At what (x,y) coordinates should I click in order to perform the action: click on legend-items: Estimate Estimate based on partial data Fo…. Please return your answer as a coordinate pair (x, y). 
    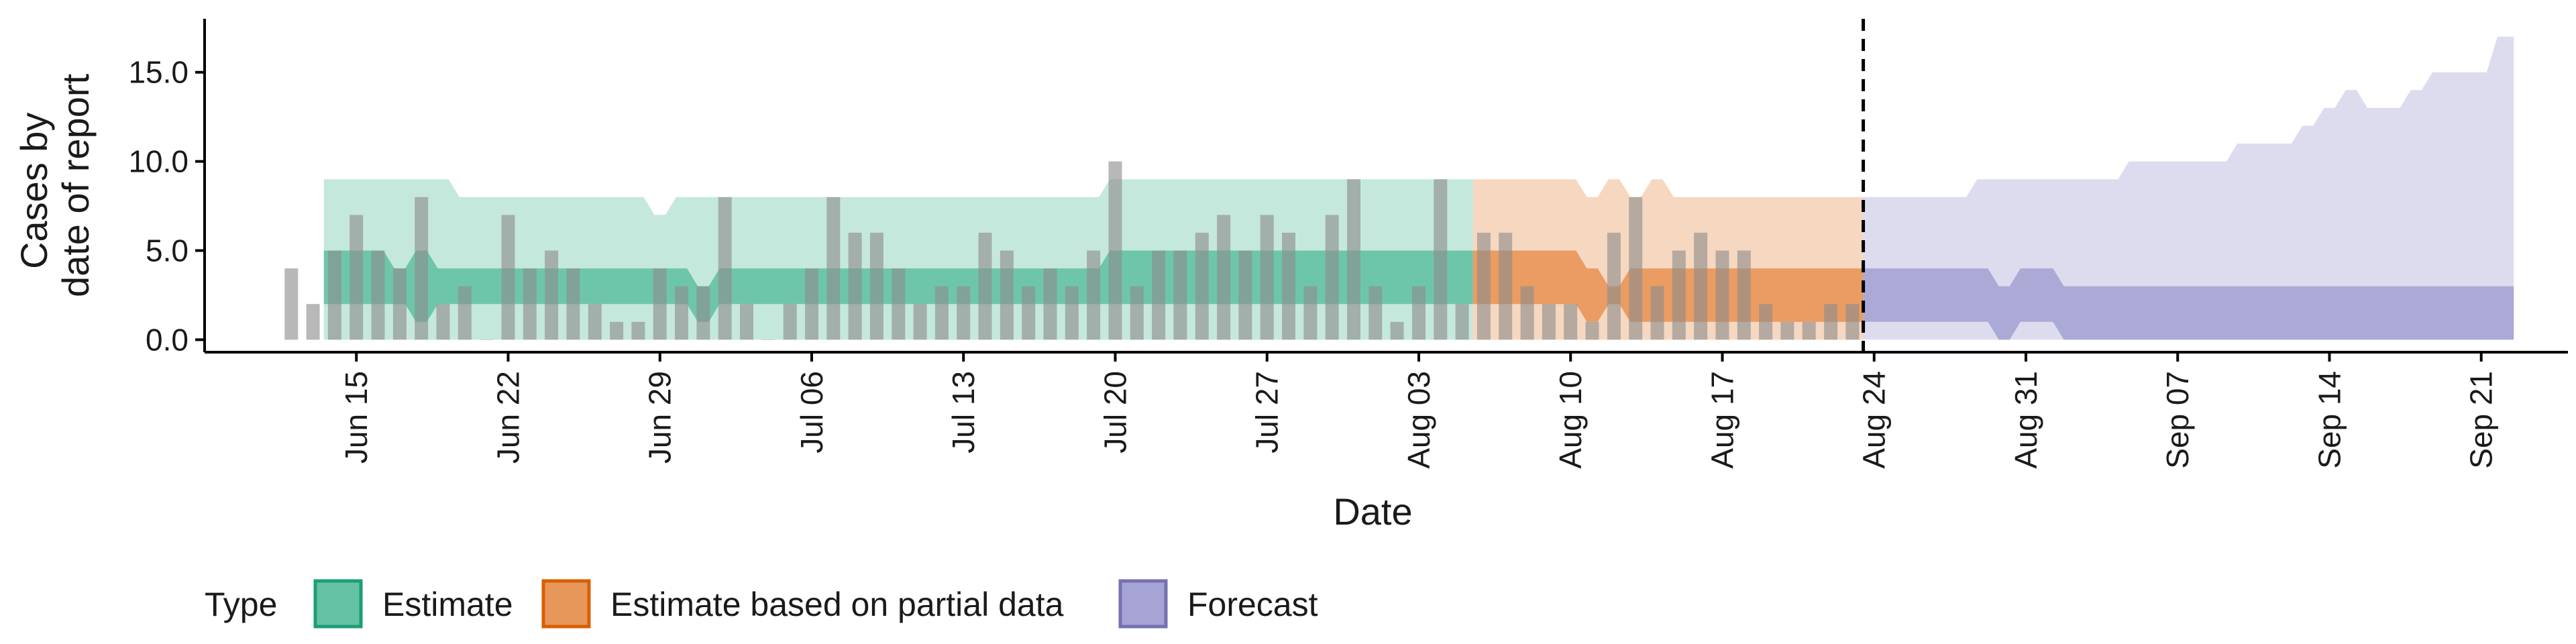
    Looking at the image, I should click on (815, 604).